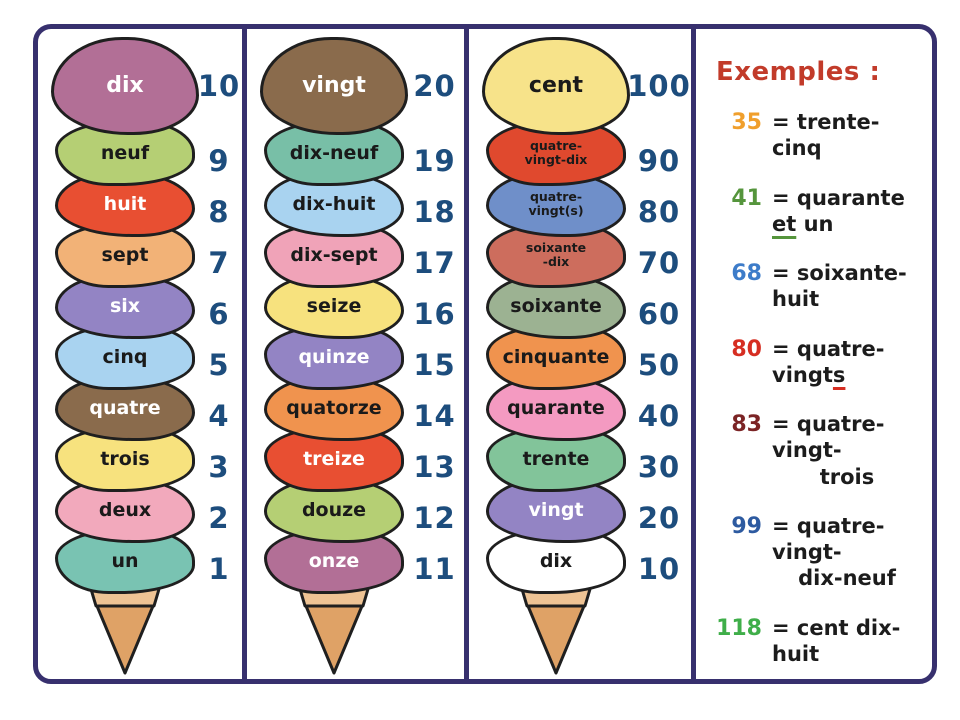  I want to click on scoop-label: sept, so click(125, 254).